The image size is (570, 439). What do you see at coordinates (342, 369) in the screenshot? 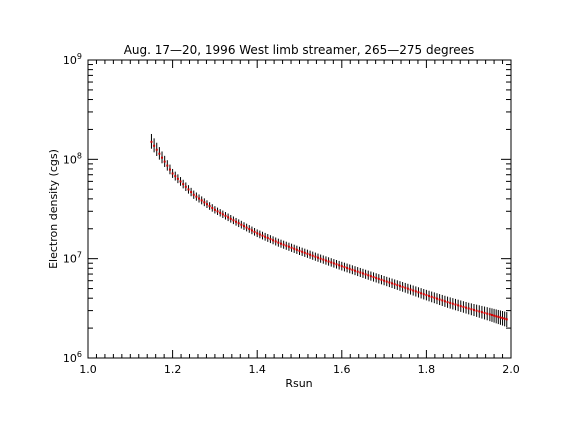
I see `x-tick-label: 1.6` at bounding box center [342, 369].